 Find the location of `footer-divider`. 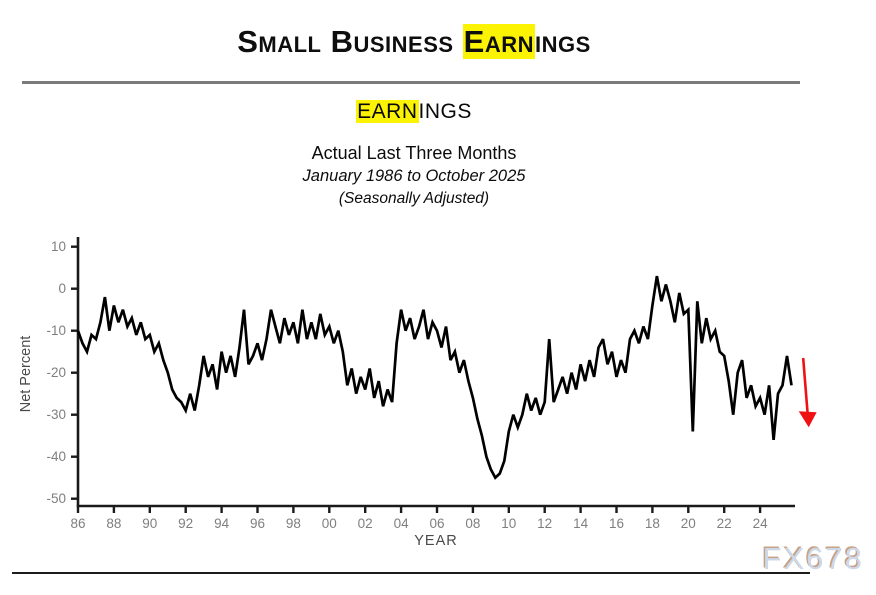

footer-divider is located at coordinates (411, 573).